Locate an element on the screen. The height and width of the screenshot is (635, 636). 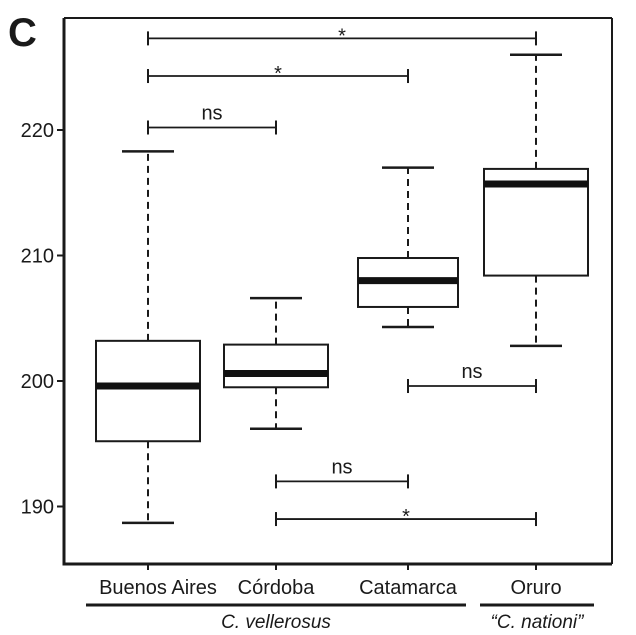
category-label: Buenos Aires is located at coordinates (158, 588).